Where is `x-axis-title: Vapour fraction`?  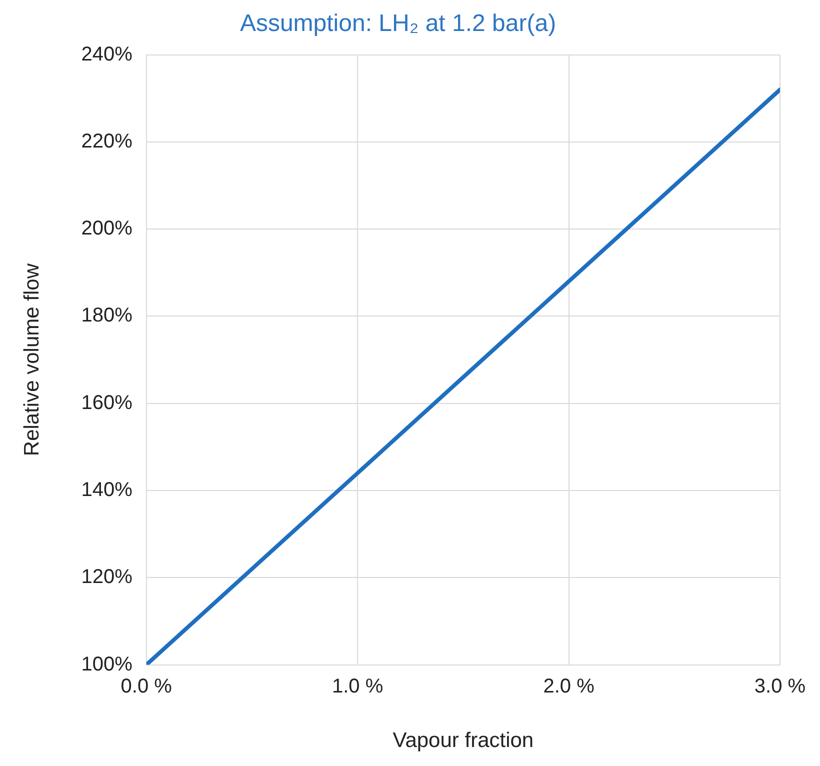 x-axis-title: Vapour fraction is located at coordinates (463, 740).